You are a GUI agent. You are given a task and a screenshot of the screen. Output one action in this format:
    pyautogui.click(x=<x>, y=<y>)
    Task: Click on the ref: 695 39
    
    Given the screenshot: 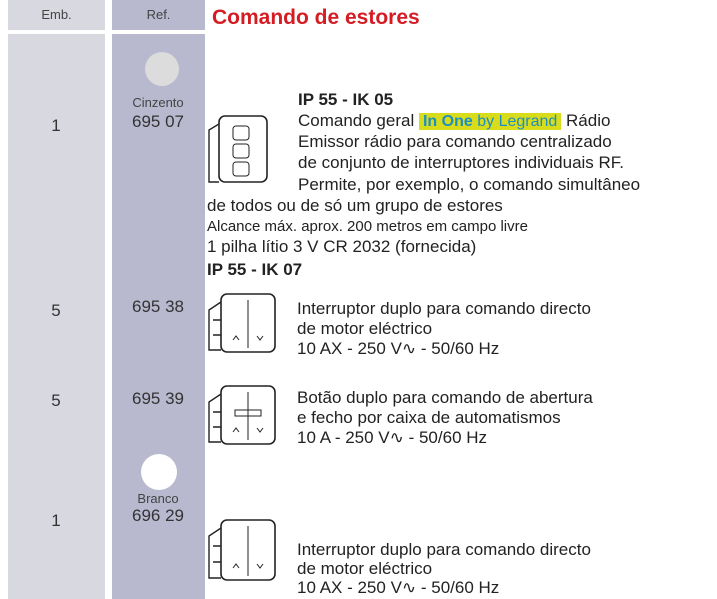 What is the action you would take?
    pyautogui.click(x=158, y=398)
    